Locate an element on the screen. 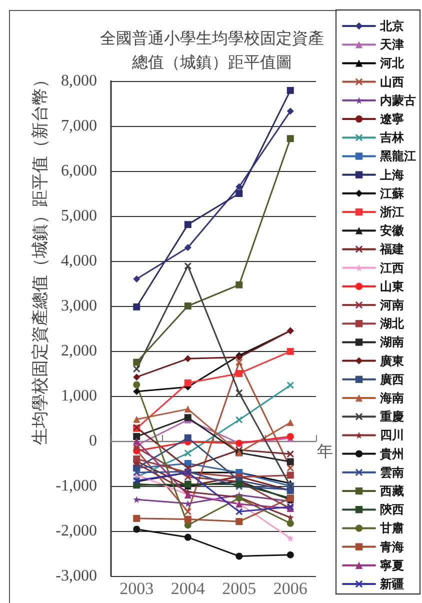 This screenshot has height=603, width=422. legend-label: 内蒙古 is located at coordinates (398, 100).